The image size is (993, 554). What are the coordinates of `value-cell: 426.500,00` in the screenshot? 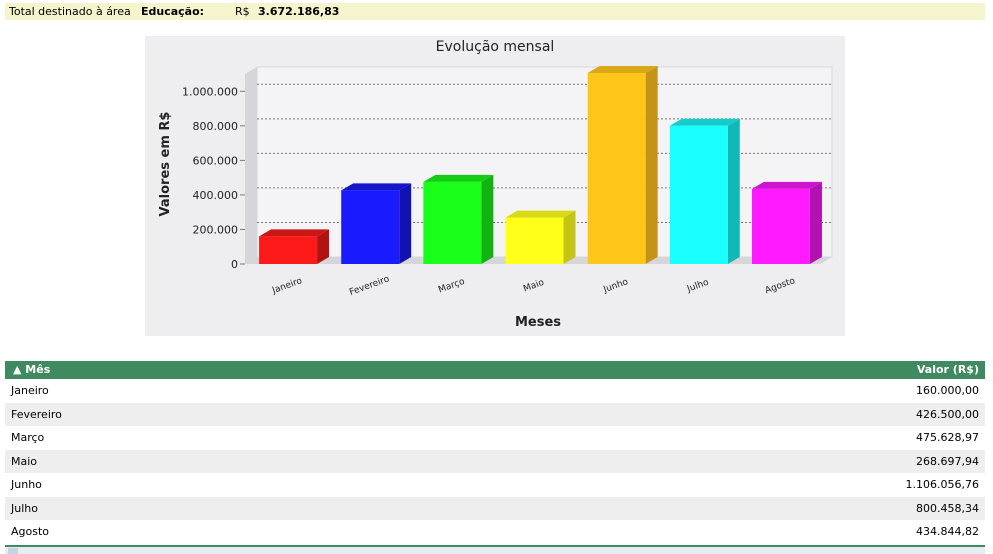 It's located at (947, 414).